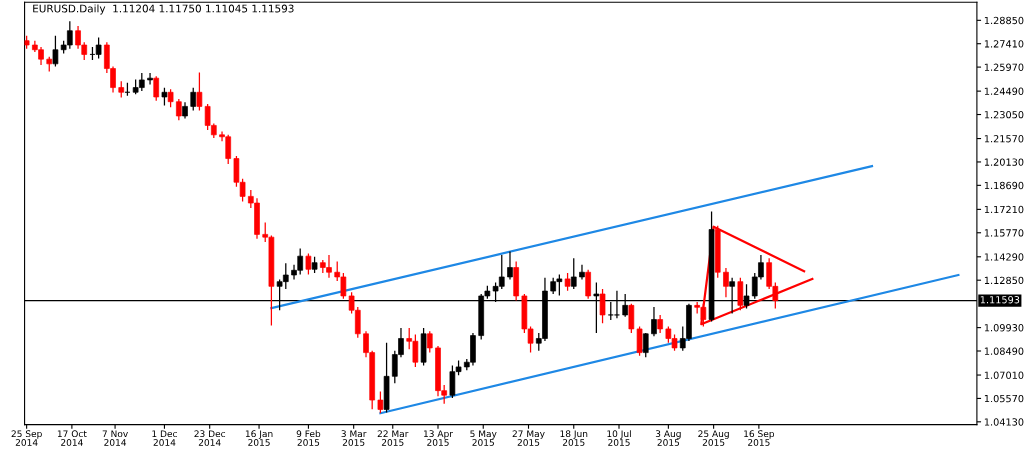  What do you see at coordinates (1004, 233) in the screenshot?
I see `y-tick-label: 1.15770` at bounding box center [1004, 233].